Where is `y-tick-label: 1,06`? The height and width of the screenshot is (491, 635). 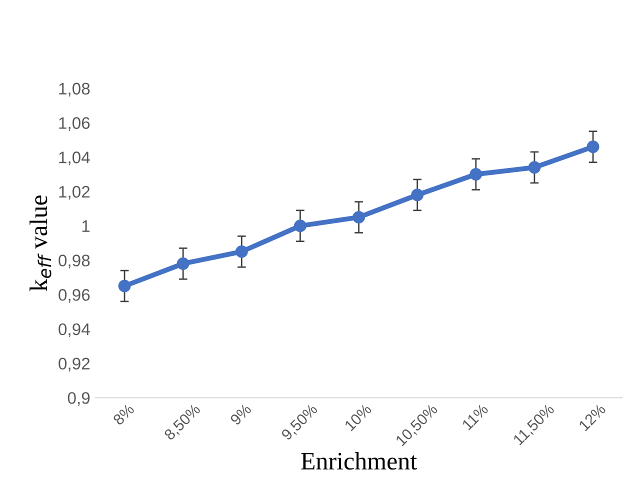 y-tick-label: 1,06 is located at coordinates (74, 124).